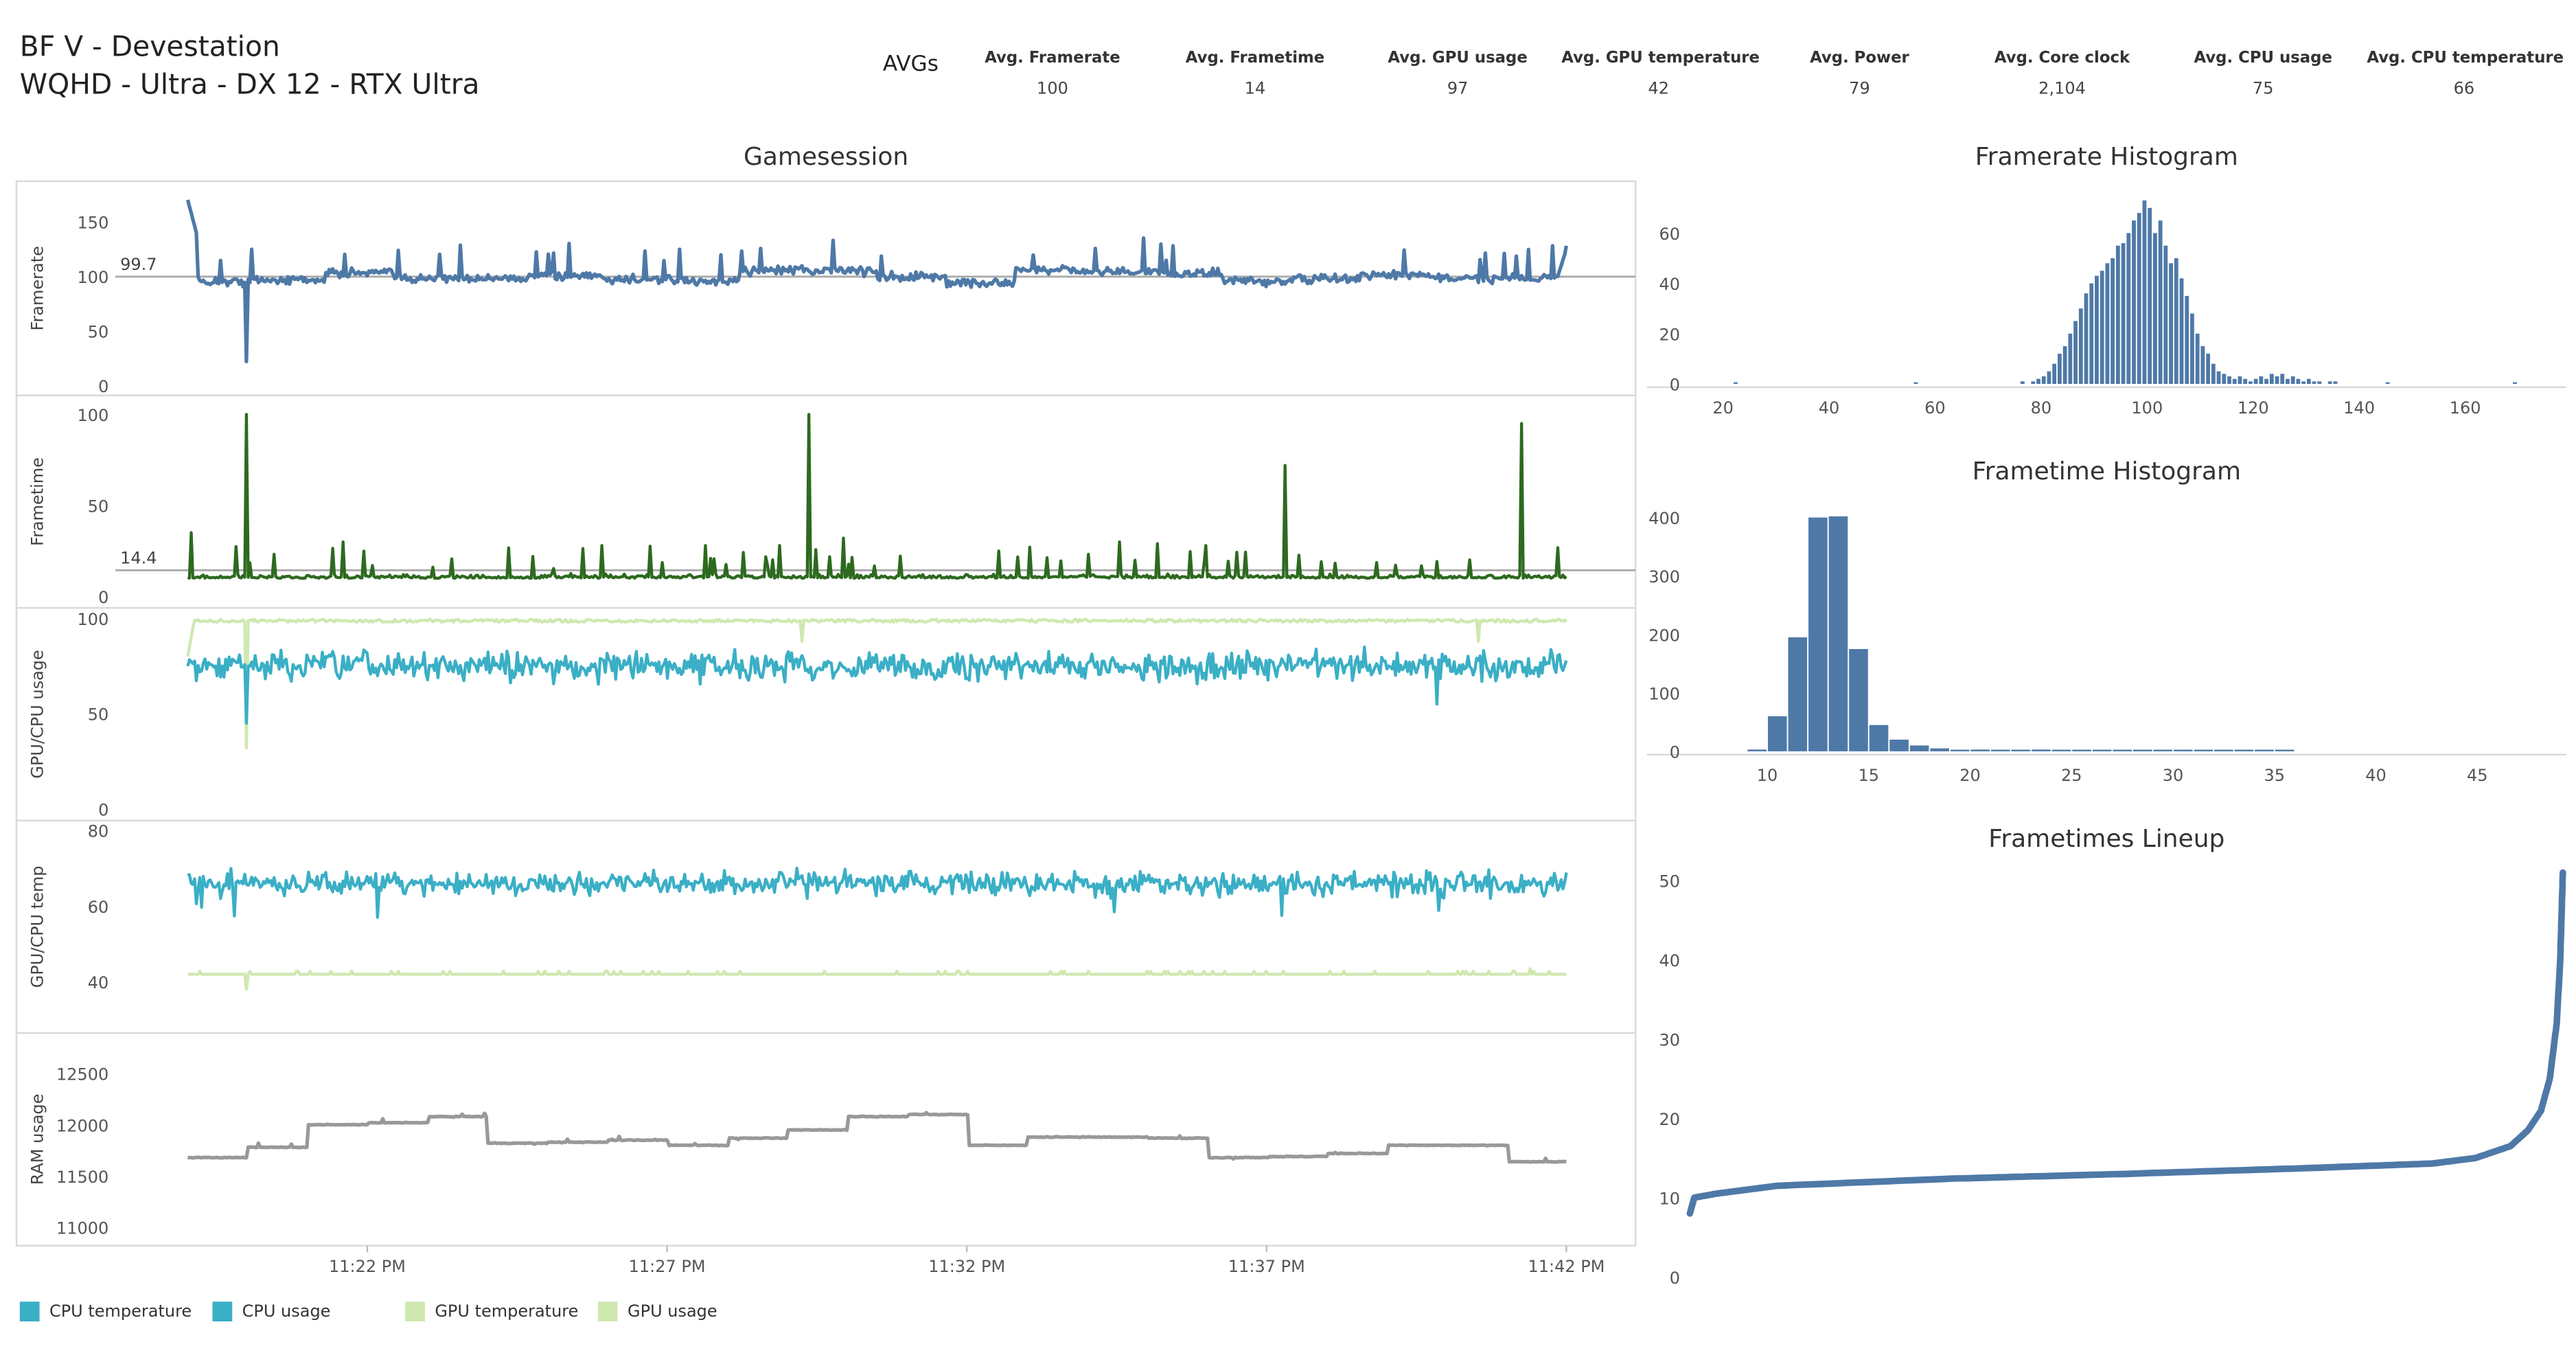  What do you see at coordinates (286, 1311) in the screenshot?
I see `legend-label: CPU usage` at bounding box center [286, 1311].